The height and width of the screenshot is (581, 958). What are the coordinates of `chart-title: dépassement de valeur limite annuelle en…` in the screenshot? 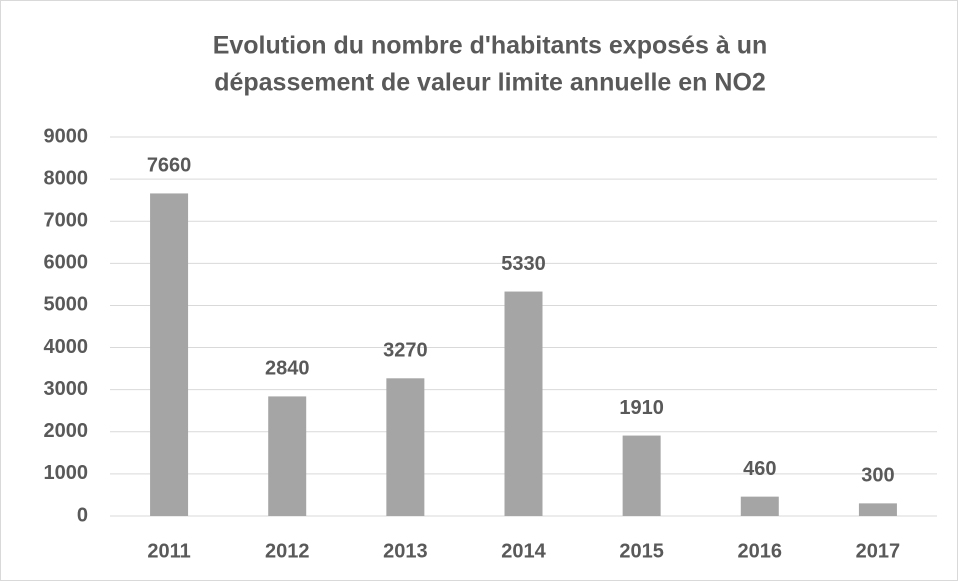 It's located at (490, 83).